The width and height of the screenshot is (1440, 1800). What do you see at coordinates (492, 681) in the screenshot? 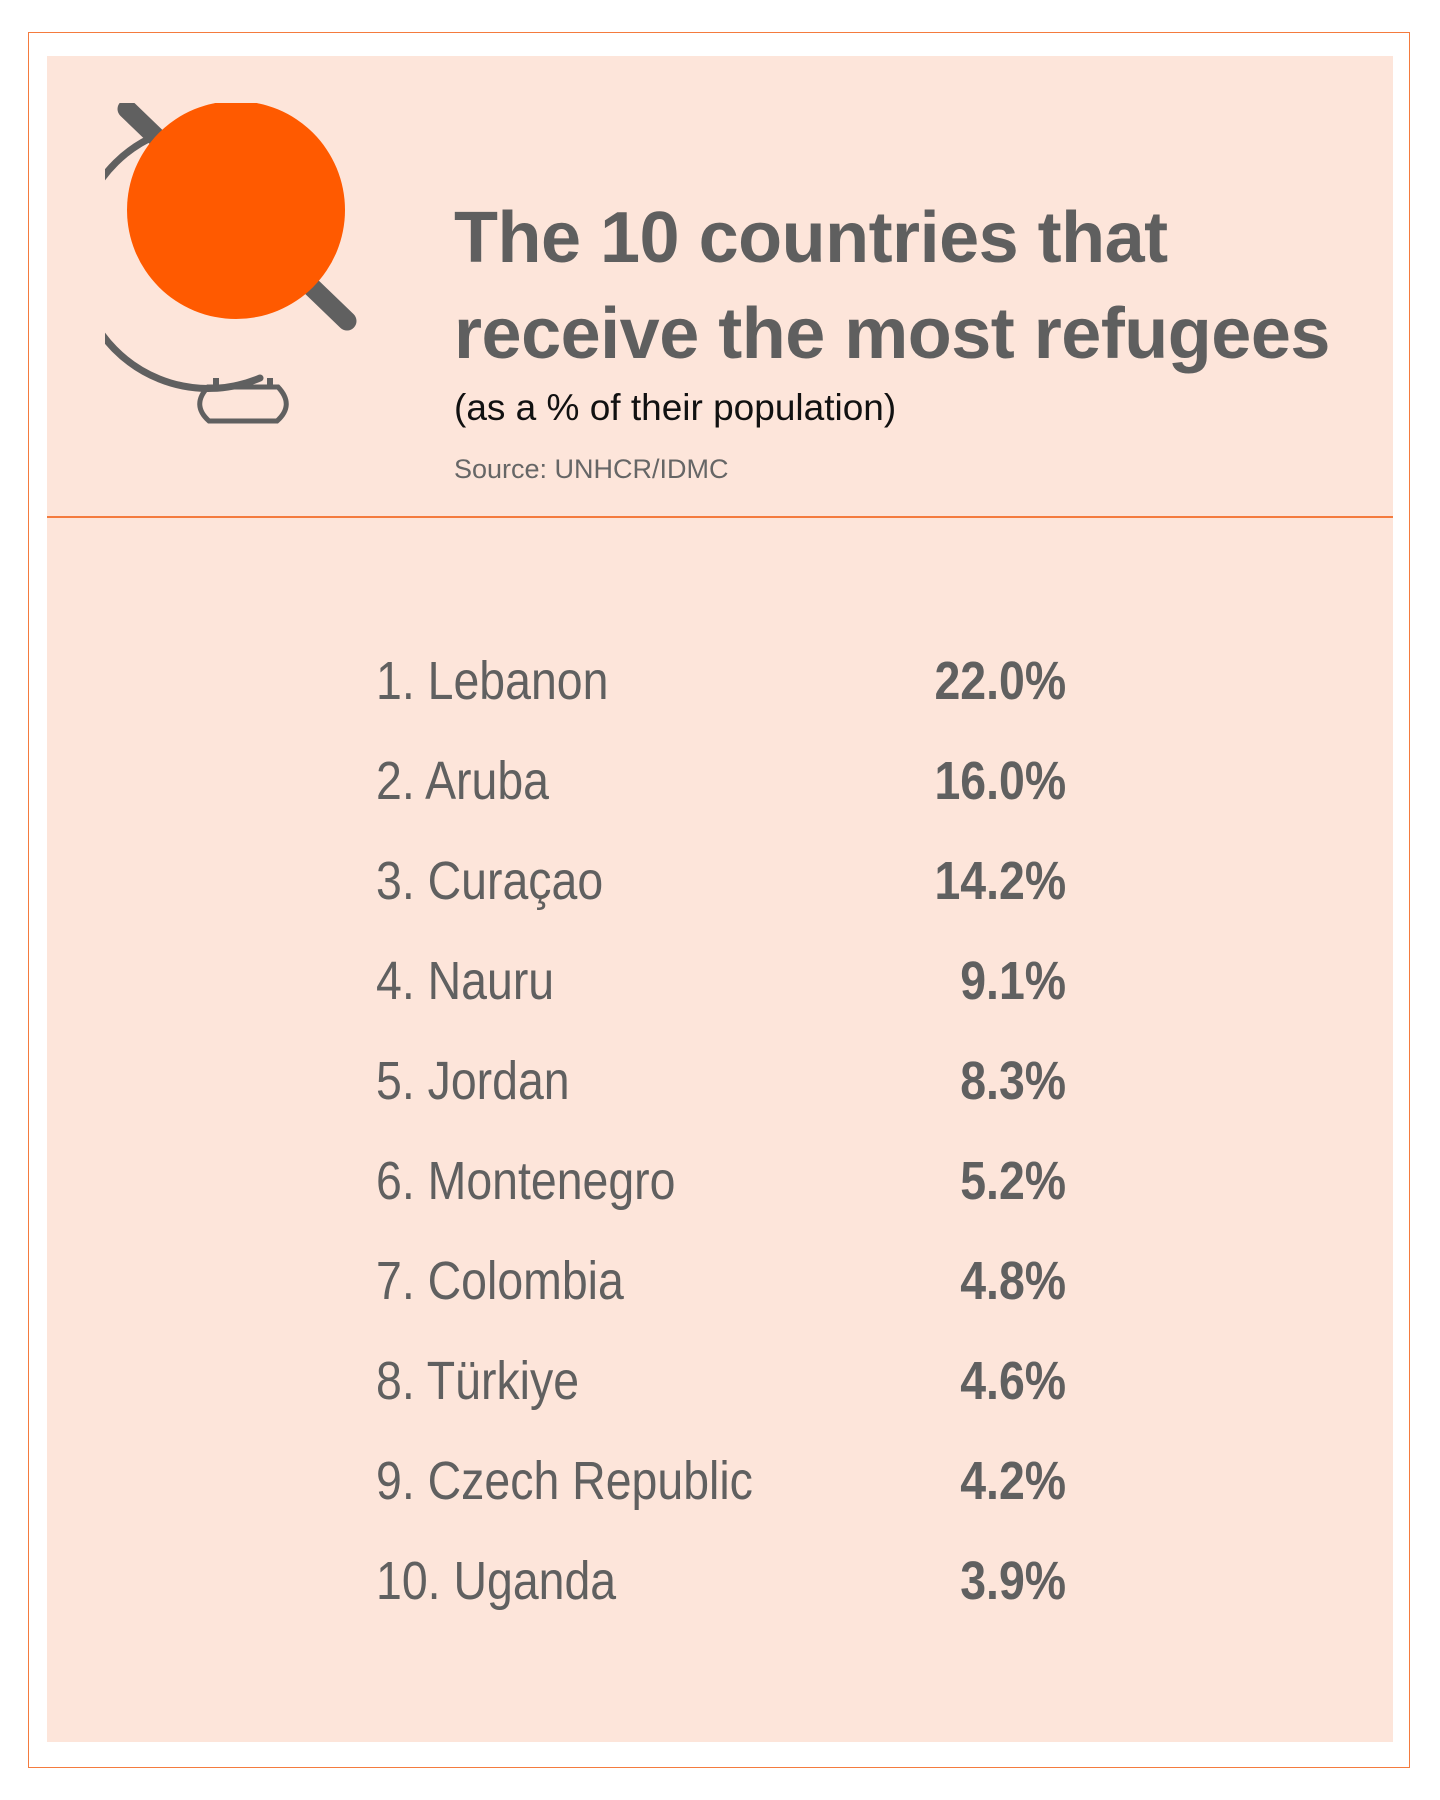
I see `country-label: 1. Lebanon` at bounding box center [492, 681].